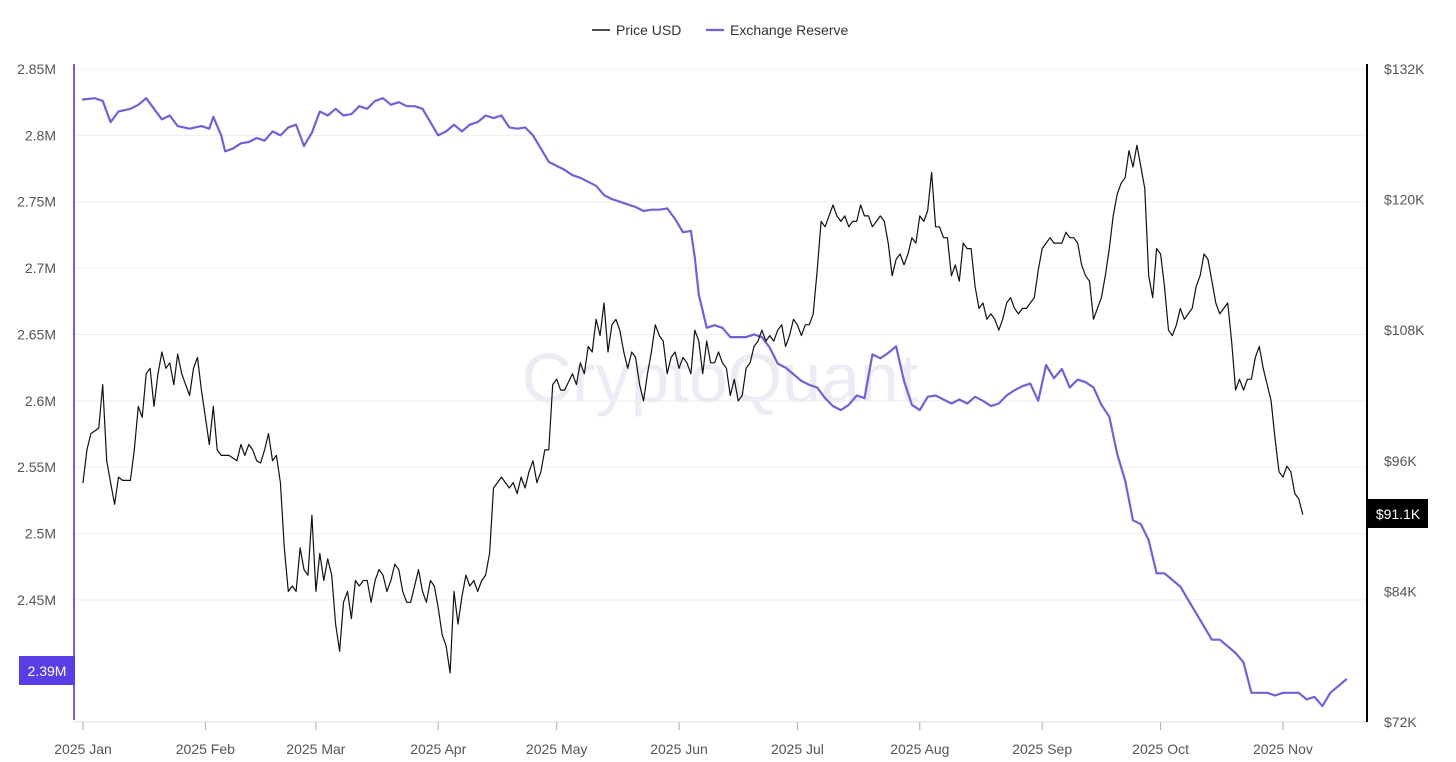 The height and width of the screenshot is (762, 1456). What do you see at coordinates (438, 749) in the screenshot?
I see `x-tick-label: 2025 Apr` at bounding box center [438, 749].